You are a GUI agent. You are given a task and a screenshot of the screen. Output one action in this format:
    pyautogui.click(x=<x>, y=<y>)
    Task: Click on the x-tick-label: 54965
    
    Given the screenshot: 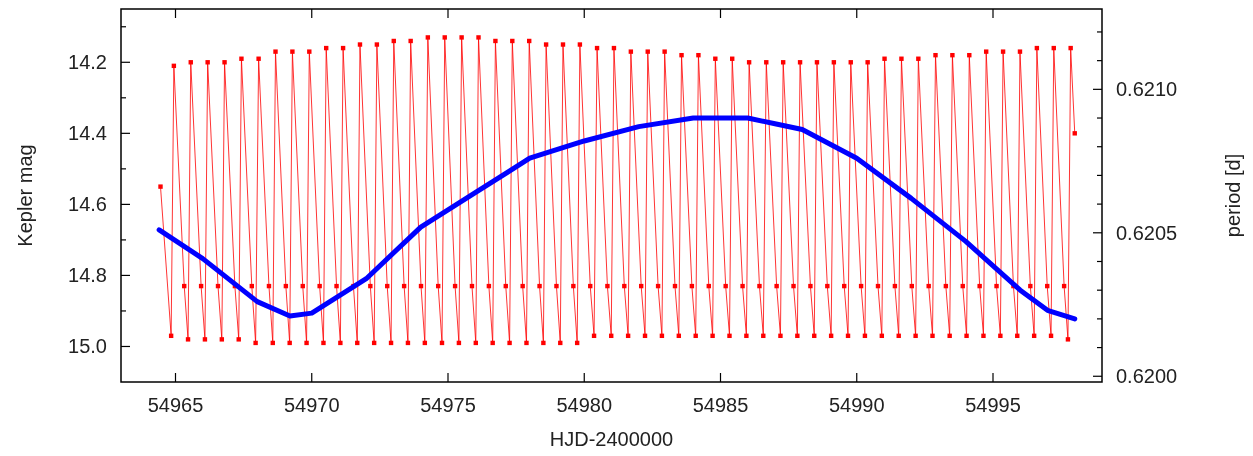 What is the action you would take?
    pyautogui.click(x=175, y=405)
    